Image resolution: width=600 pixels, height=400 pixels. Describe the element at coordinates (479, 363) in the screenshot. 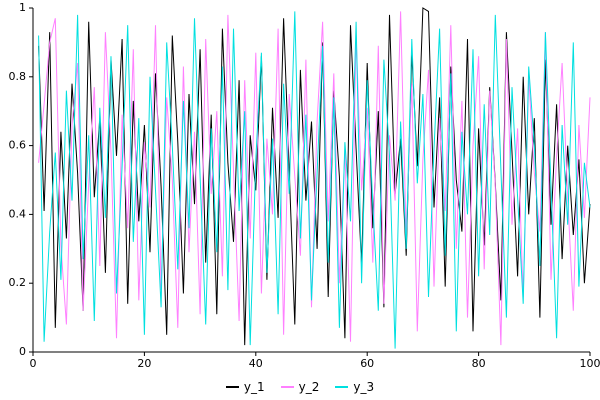

I see `x-tick-label: 80` at that location.